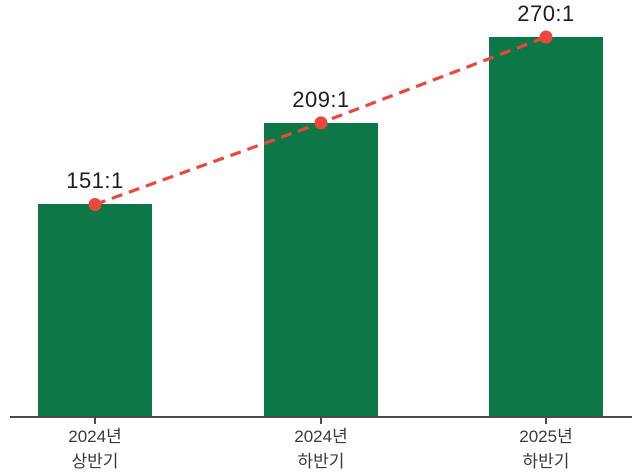 The width and height of the screenshot is (640, 473). I want to click on x-category-label: 2024년 상반기, so click(95, 449).